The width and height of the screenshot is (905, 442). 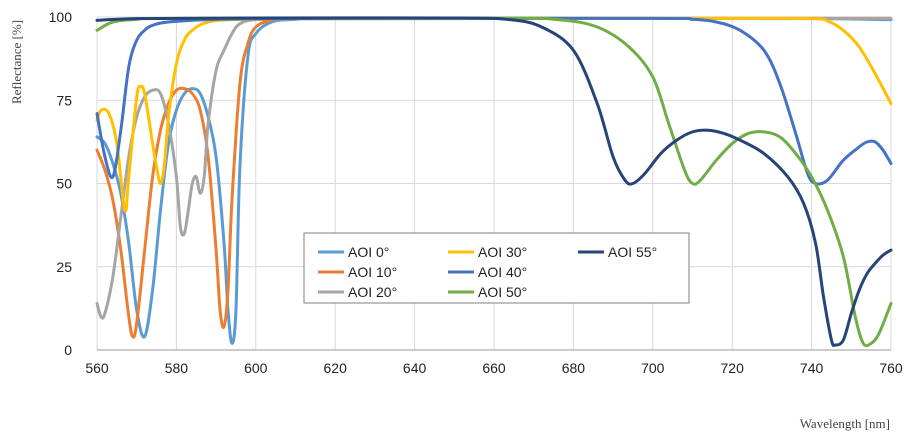 What do you see at coordinates (97, 368) in the screenshot?
I see `x-tick-label-560: 560` at bounding box center [97, 368].